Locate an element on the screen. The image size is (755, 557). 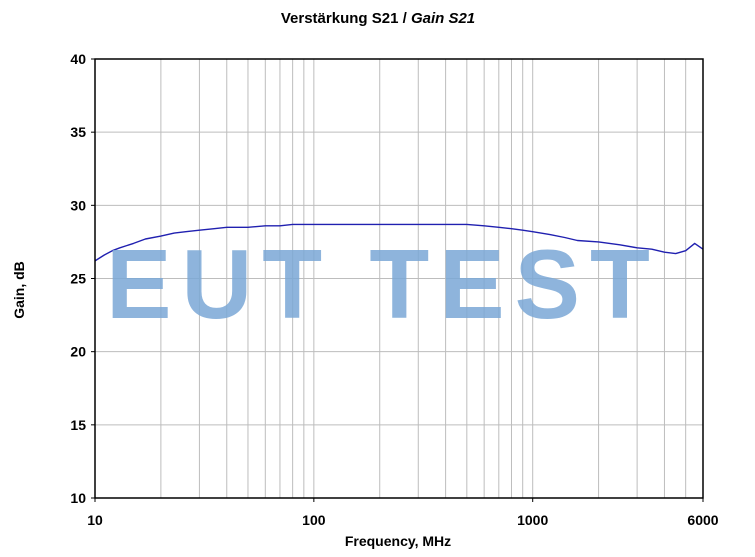
chart-title: Verstärkung S21 / Gain S21 is located at coordinates (378, 18).